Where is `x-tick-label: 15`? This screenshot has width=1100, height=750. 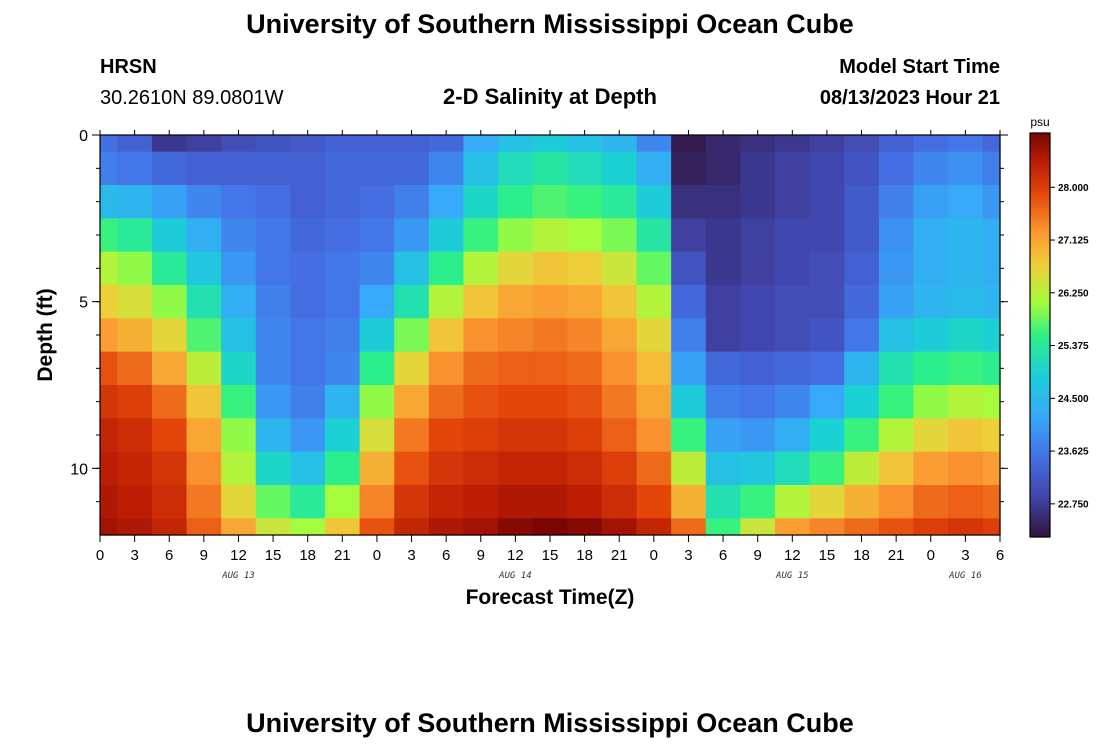
x-tick-label: 15 is located at coordinates (827, 555).